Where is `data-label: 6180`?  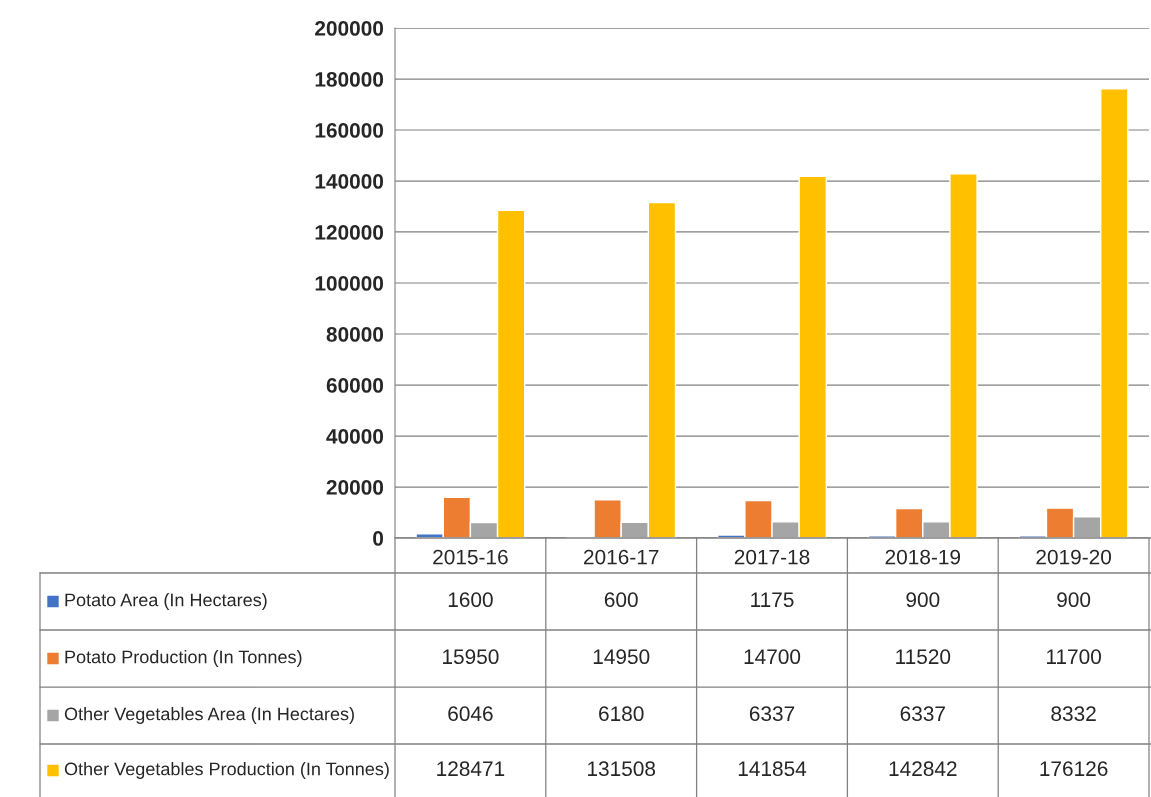
data-label: 6180 is located at coordinates (621, 714).